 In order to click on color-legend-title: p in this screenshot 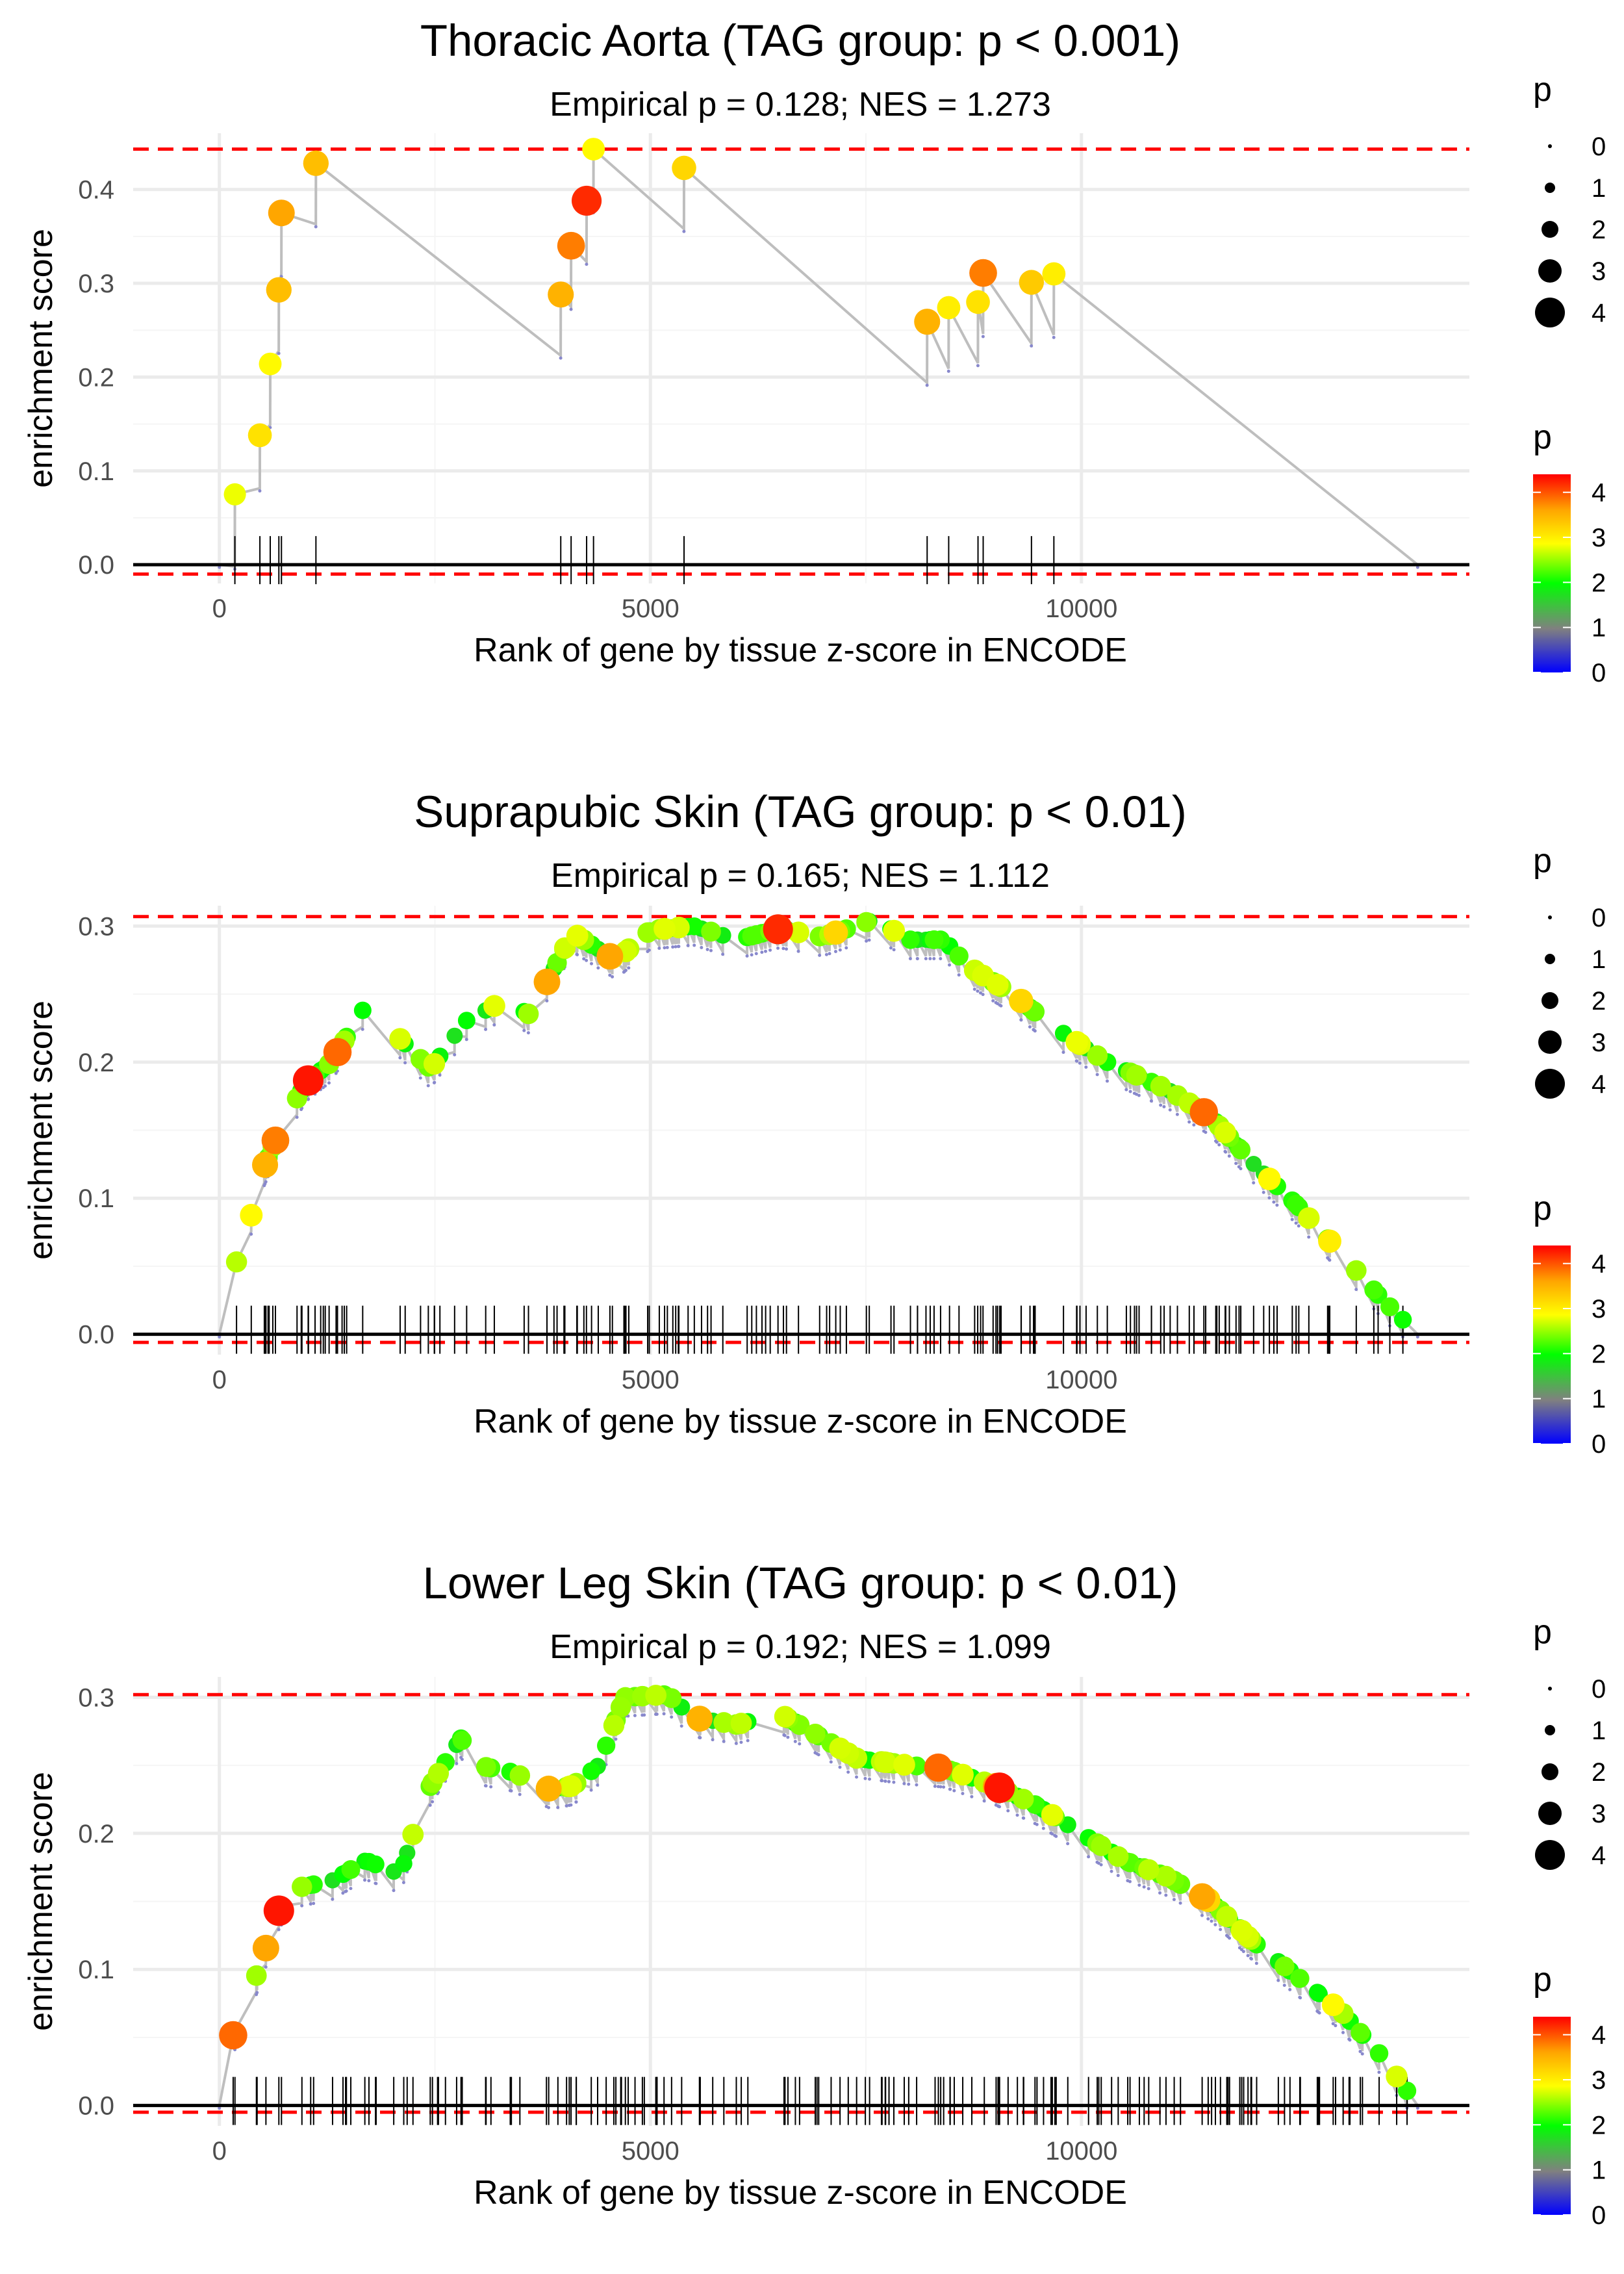, I will do `click(1542, 1980)`.